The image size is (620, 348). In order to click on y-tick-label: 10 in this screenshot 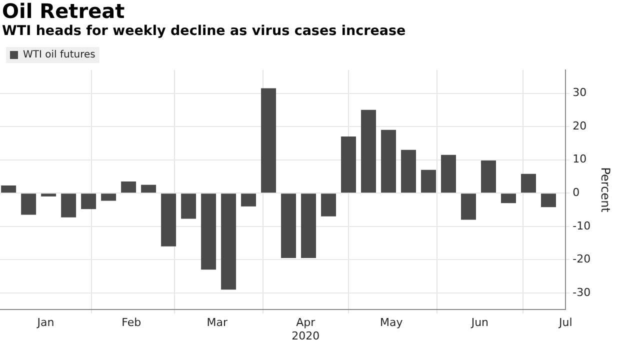, I will do `click(579, 159)`.